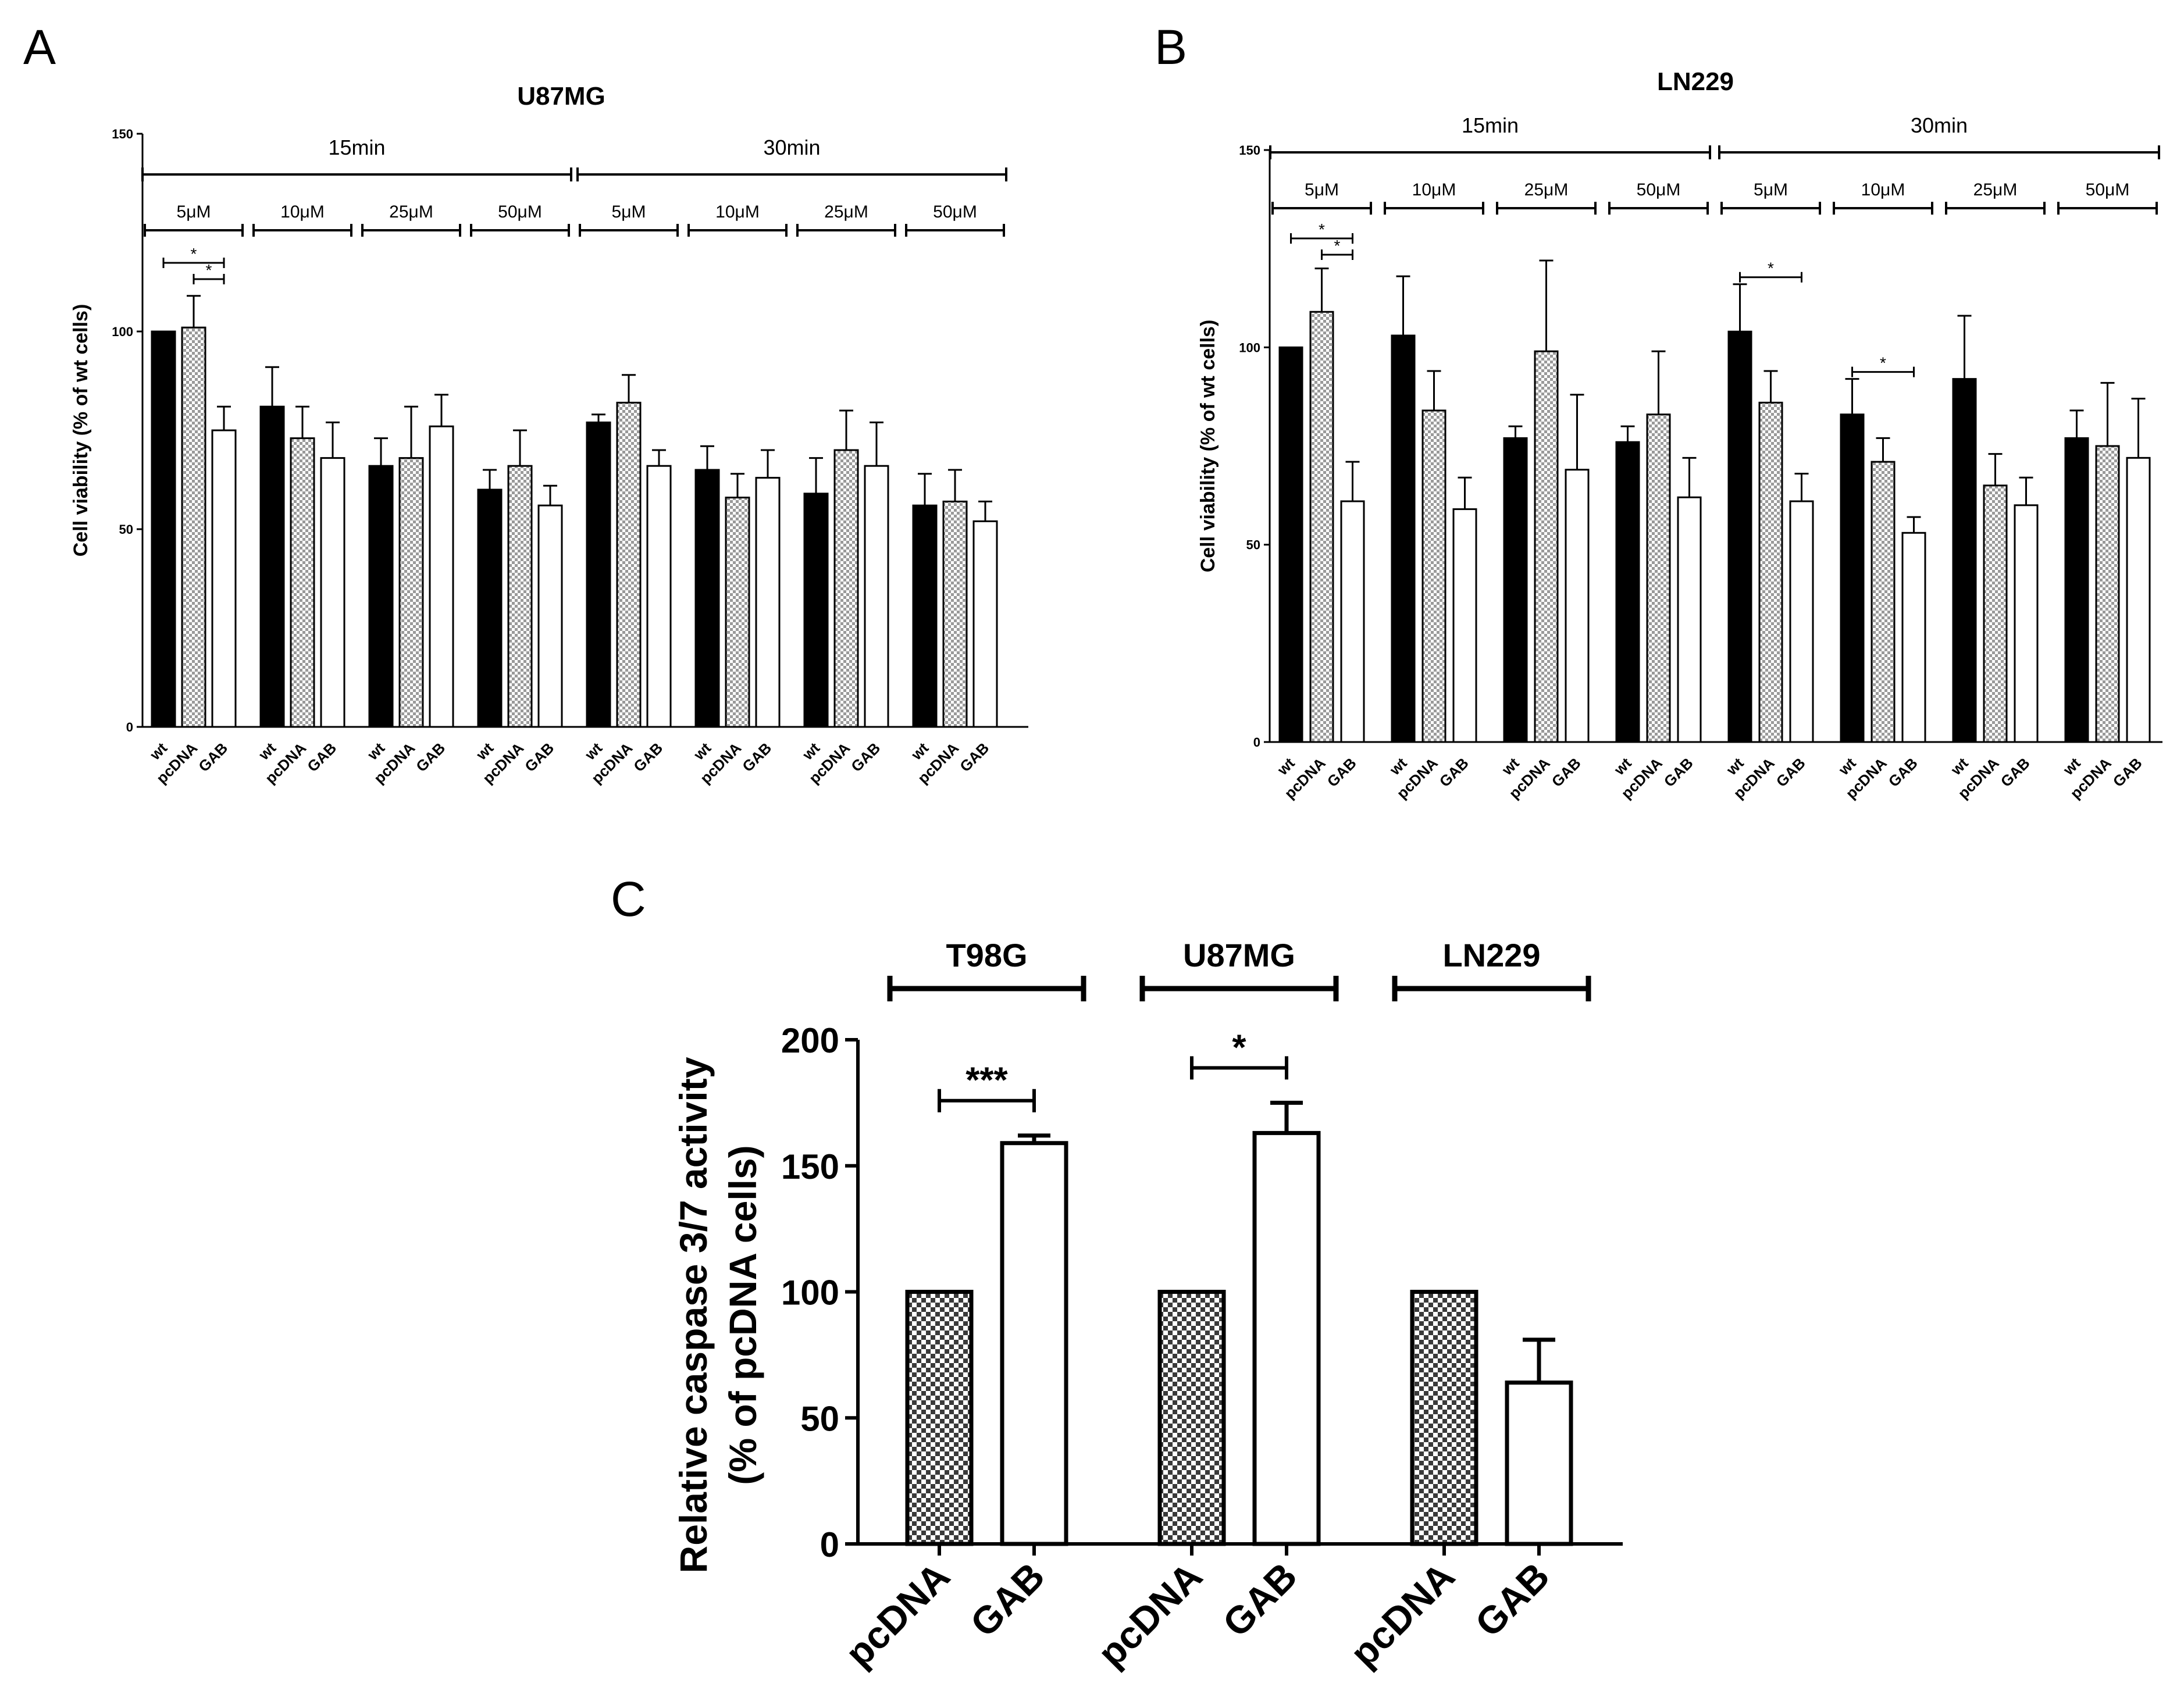 The width and height of the screenshot is (2184, 1705). I want to click on cell-line-label: LN229, so click(1491, 955).